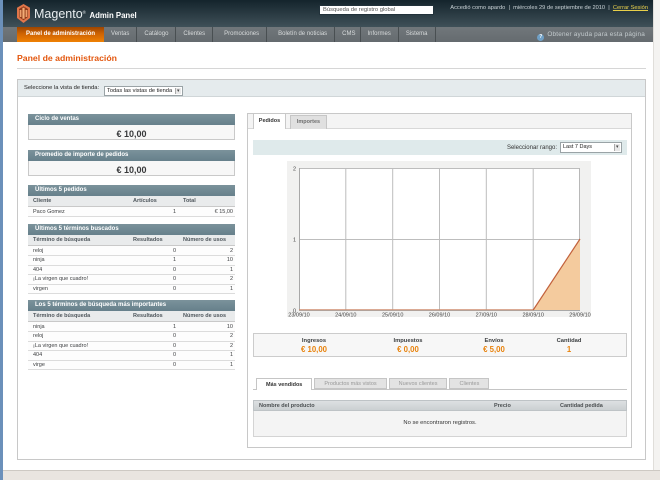  Describe the element at coordinates (345, 316) in the screenshot. I see `svg-text: 24/09/10` at that location.